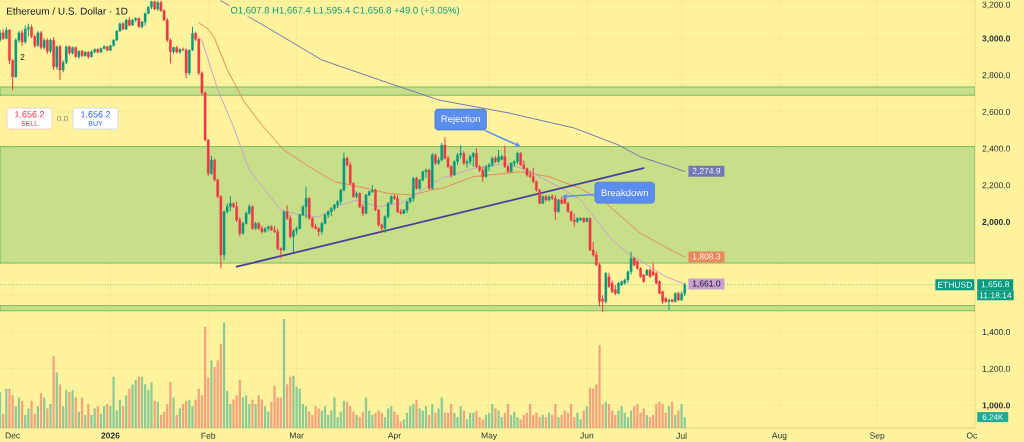 The width and height of the screenshot is (1024, 442). Describe the element at coordinates (996, 112) in the screenshot. I see `y-tick-label: 2,600.0` at that location.